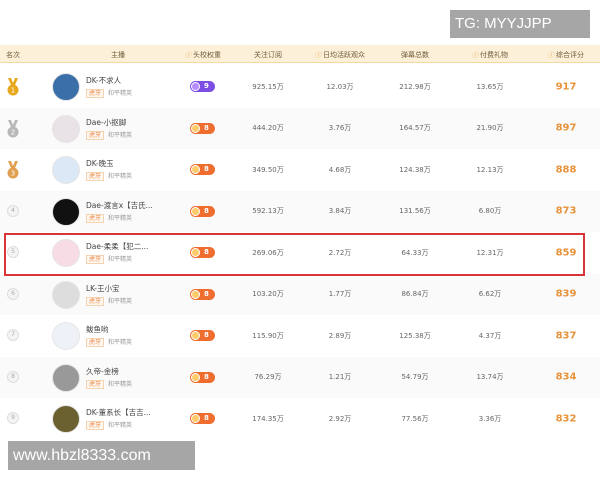 Image resolution: width=600 pixels, height=480 pixels. Describe the element at coordinates (268, 418) in the screenshot. I see `follows-value: 174.35万` at that location.